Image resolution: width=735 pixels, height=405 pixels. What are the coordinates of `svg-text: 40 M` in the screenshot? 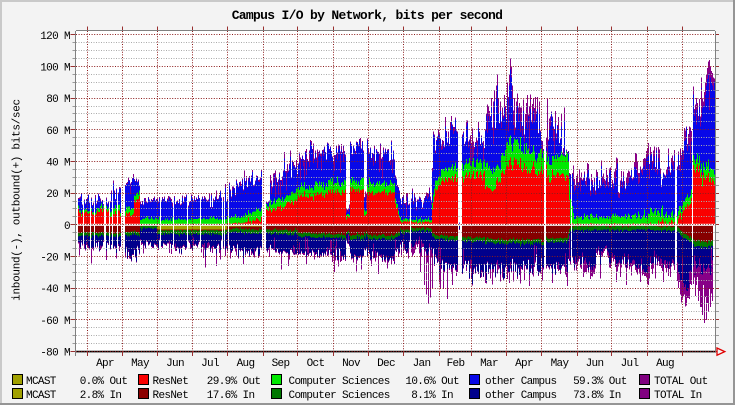 It's located at (58, 164).